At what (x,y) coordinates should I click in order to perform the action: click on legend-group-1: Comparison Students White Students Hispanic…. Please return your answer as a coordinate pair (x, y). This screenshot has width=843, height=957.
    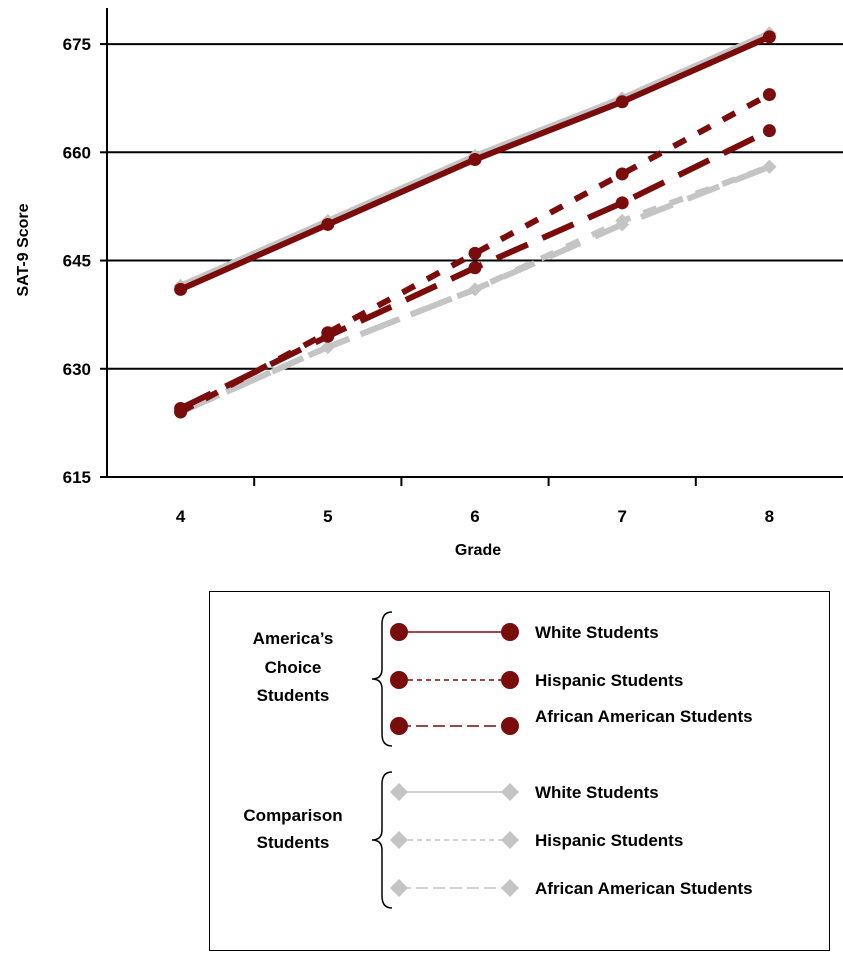
    Looking at the image, I should click on (498, 840).